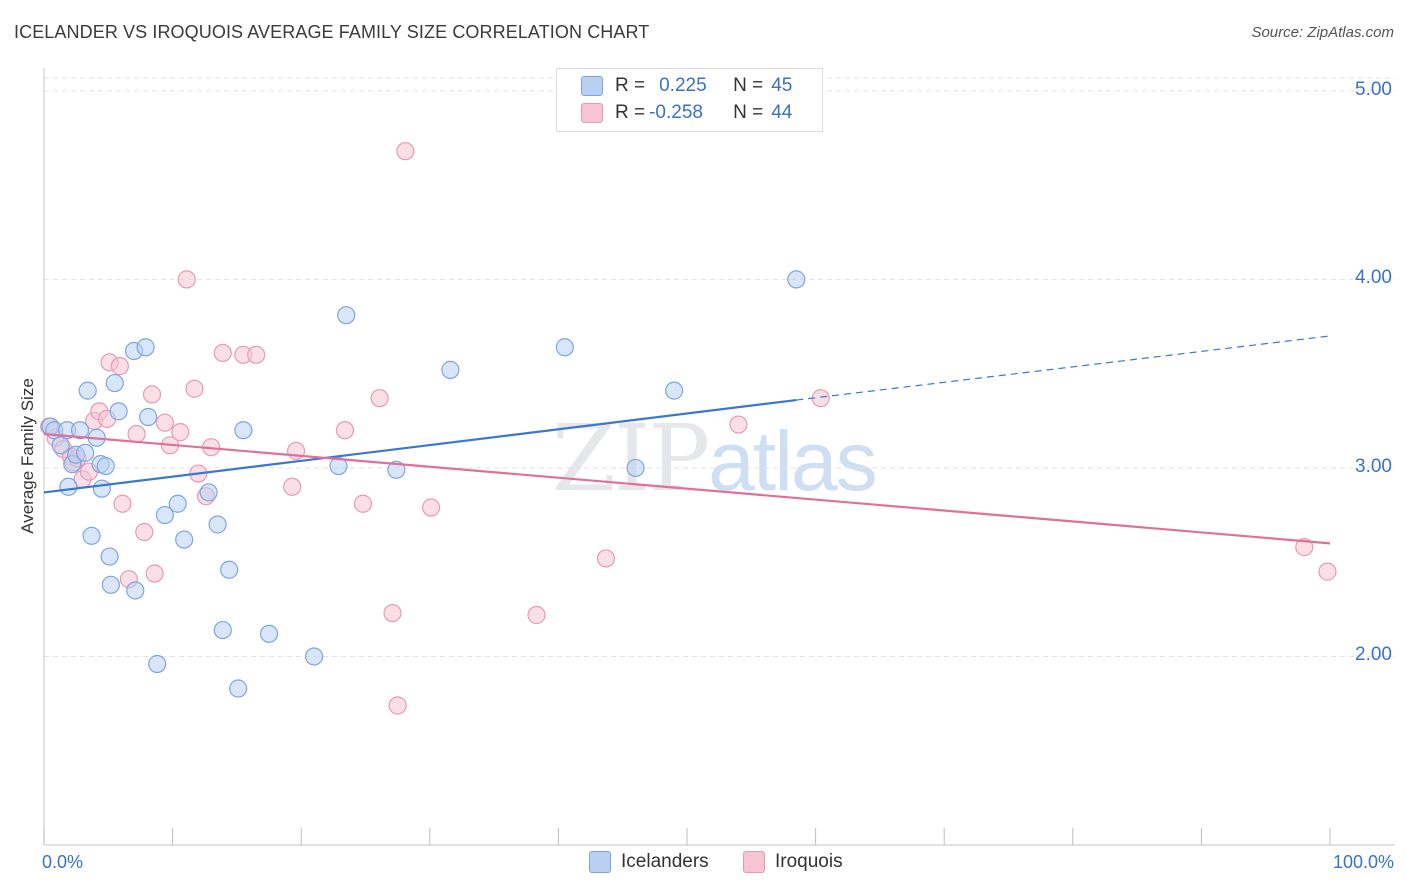  I want to click on legend-r-value: 0.225, so click(683, 85).